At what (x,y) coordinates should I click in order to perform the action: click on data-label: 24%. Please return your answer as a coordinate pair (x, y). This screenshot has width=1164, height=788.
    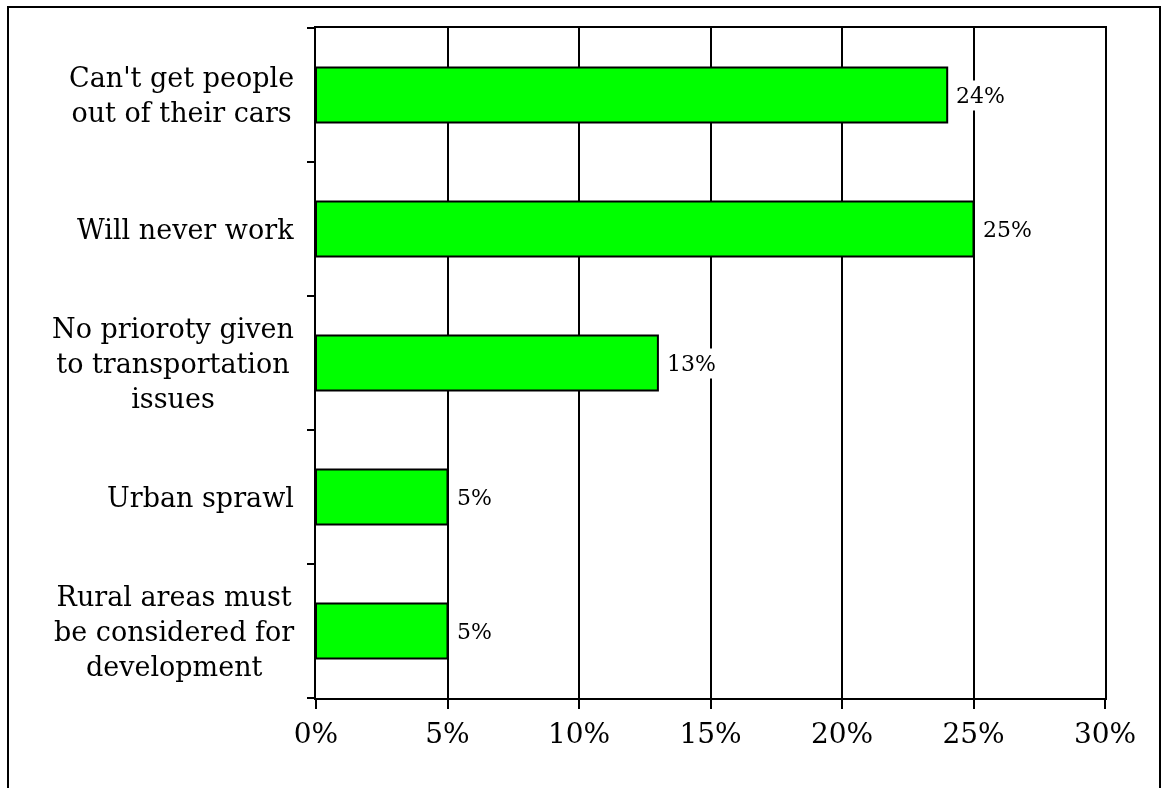
    Looking at the image, I should click on (980, 95).